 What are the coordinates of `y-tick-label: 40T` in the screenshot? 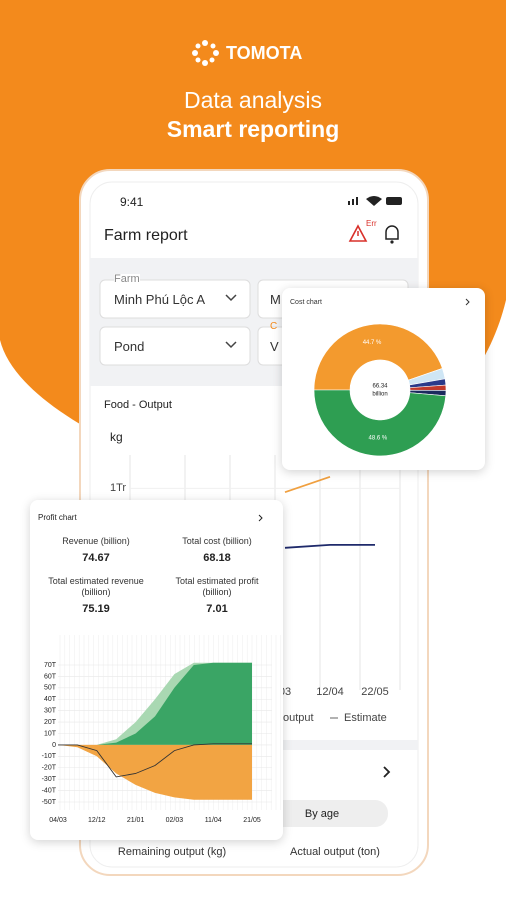 It's located at (50, 699).